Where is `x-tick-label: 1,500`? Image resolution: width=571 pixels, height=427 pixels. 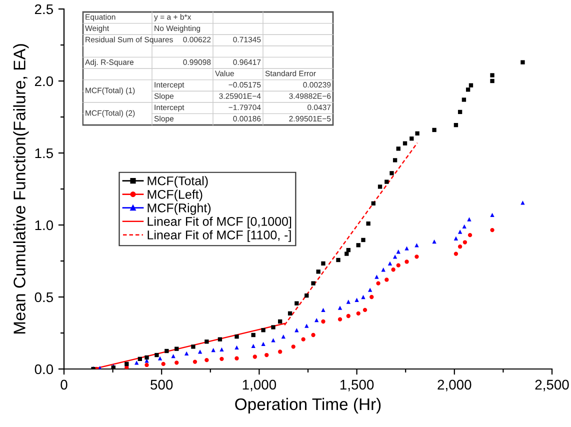 x-tick-label: 1,500 is located at coordinates (357, 386).